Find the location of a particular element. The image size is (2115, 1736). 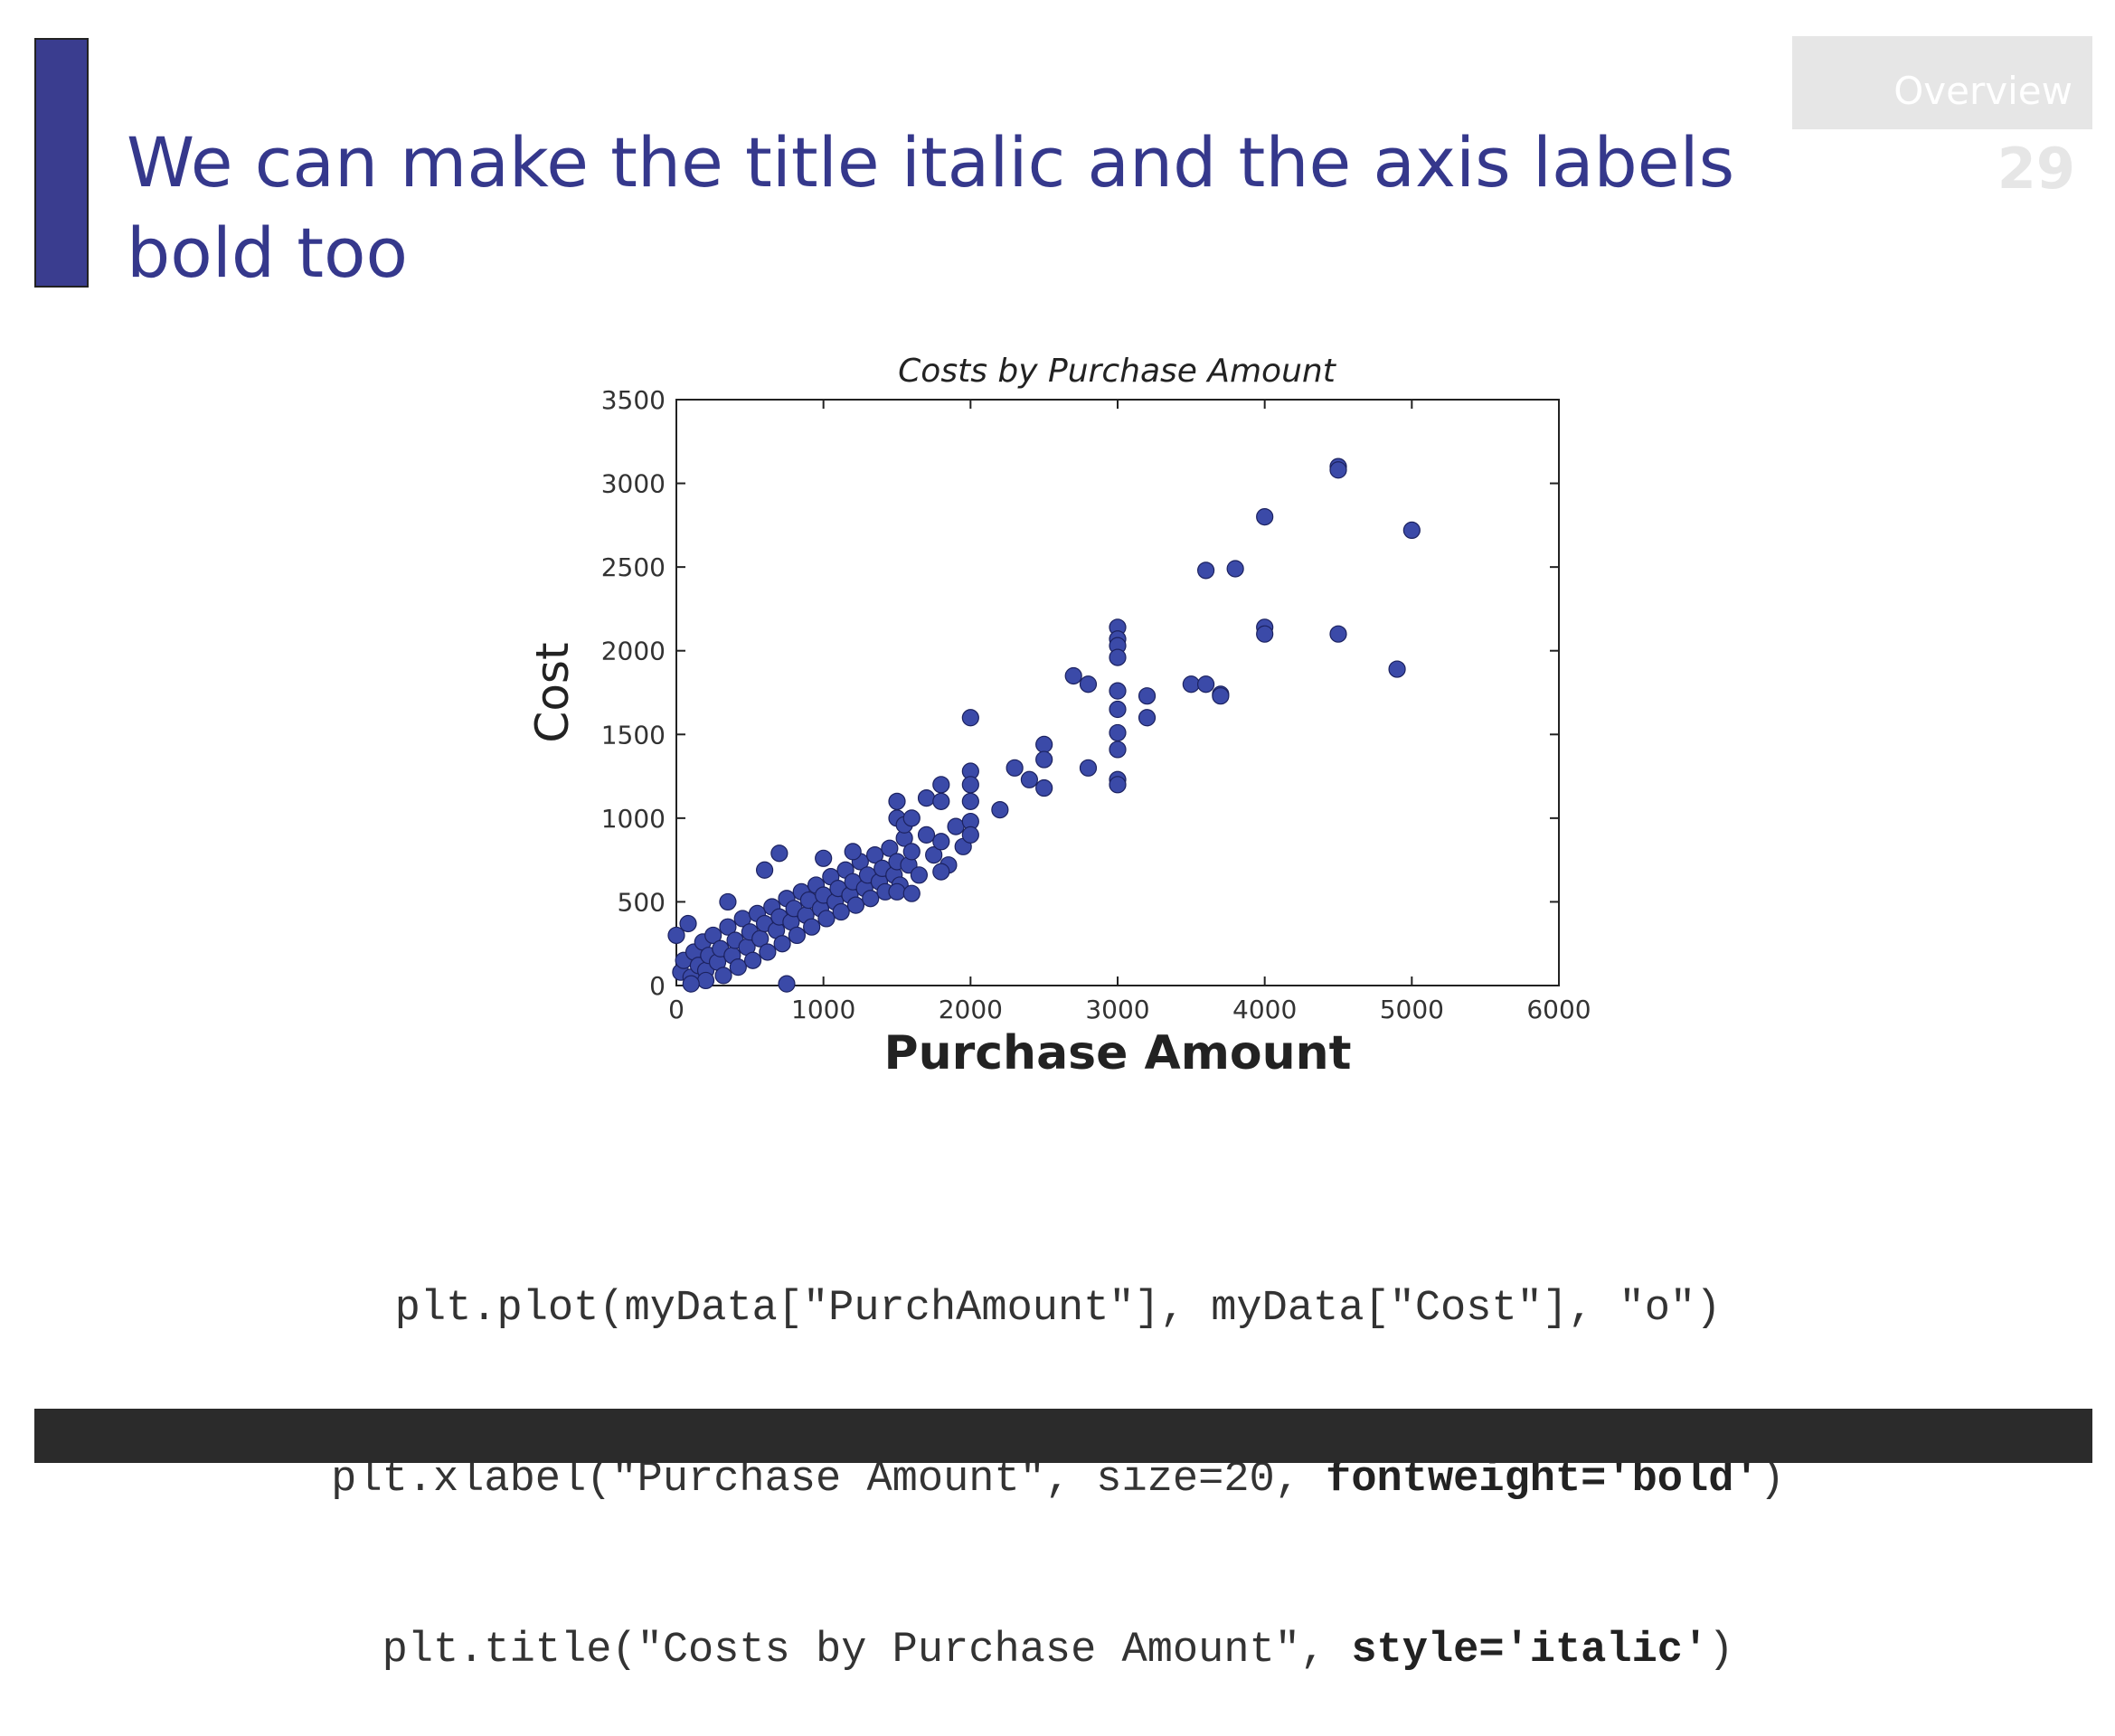

x-tick-label: 1000 is located at coordinates (823, 1010).